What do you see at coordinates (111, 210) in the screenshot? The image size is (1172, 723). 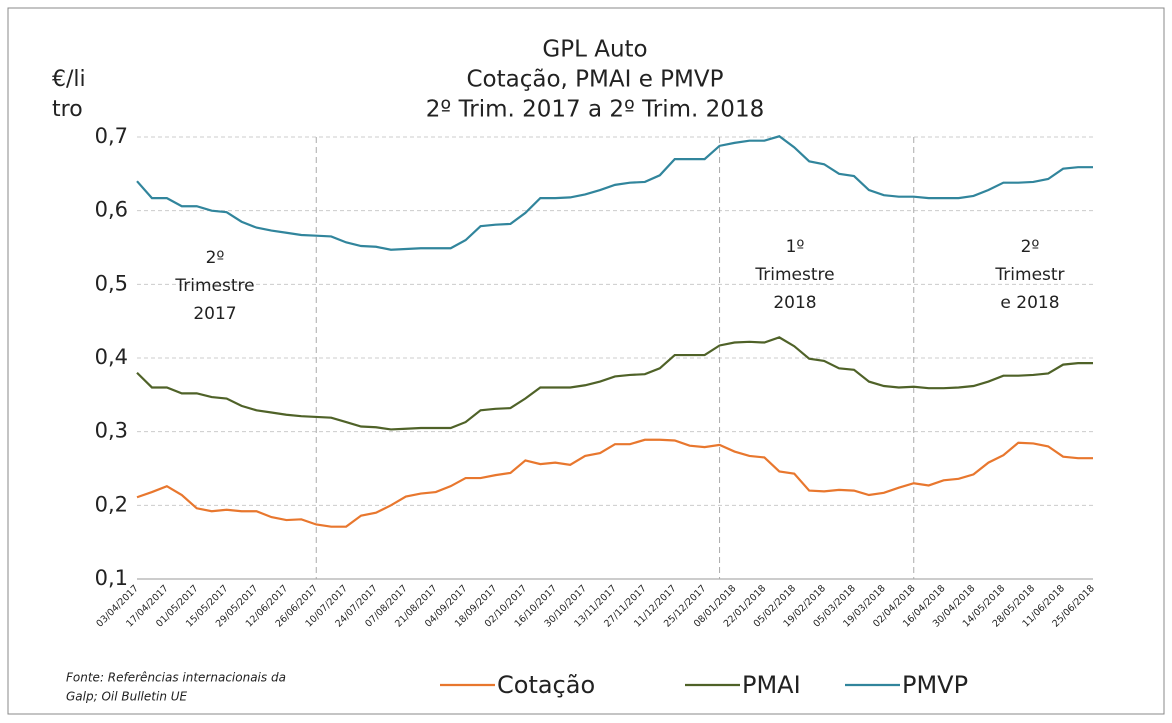 I see `y-tick-label: 0,6` at bounding box center [111, 210].